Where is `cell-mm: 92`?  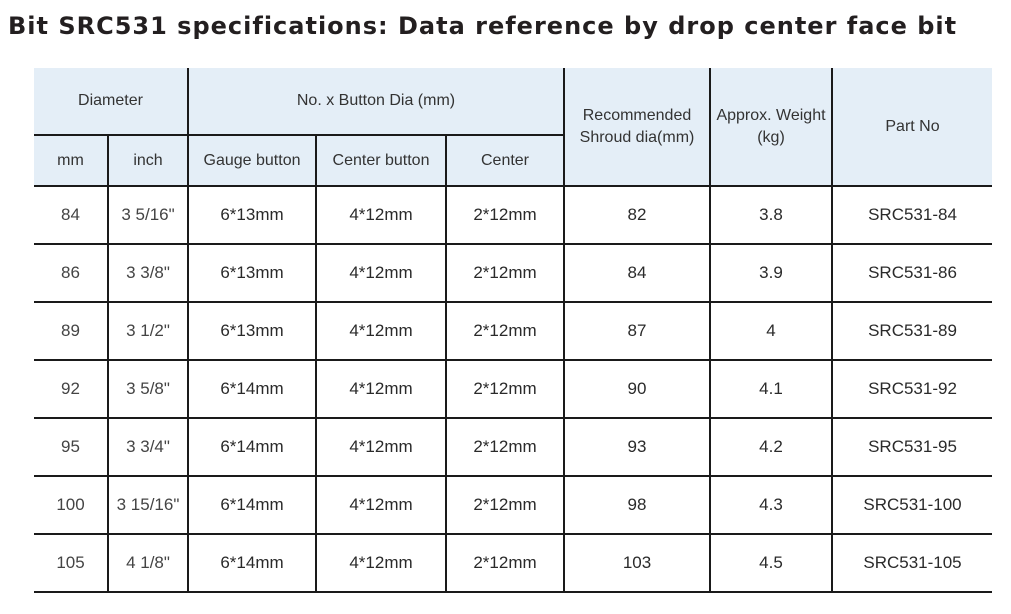
cell-mm: 92 is located at coordinates (71, 389).